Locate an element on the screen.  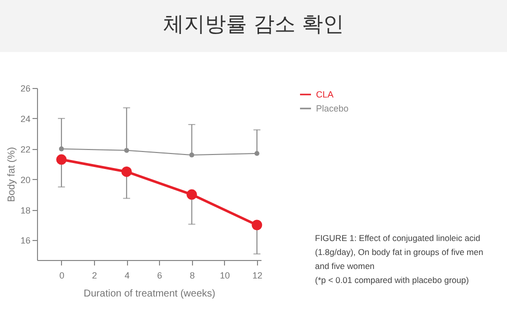
x-tick-label: 6 is located at coordinates (159, 275).